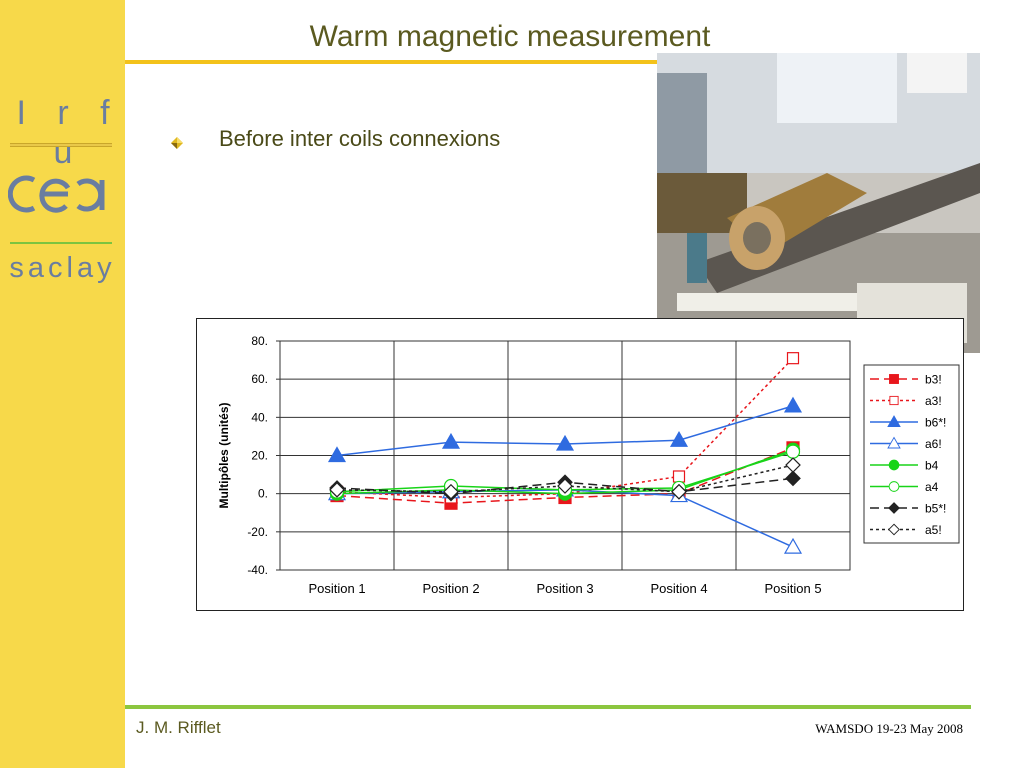 The width and height of the screenshot is (1024, 768). What do you see at coordinates (259, 456) in the screenshot?
I see `y-tick-label: 20.` at bounding box center [259, 456].